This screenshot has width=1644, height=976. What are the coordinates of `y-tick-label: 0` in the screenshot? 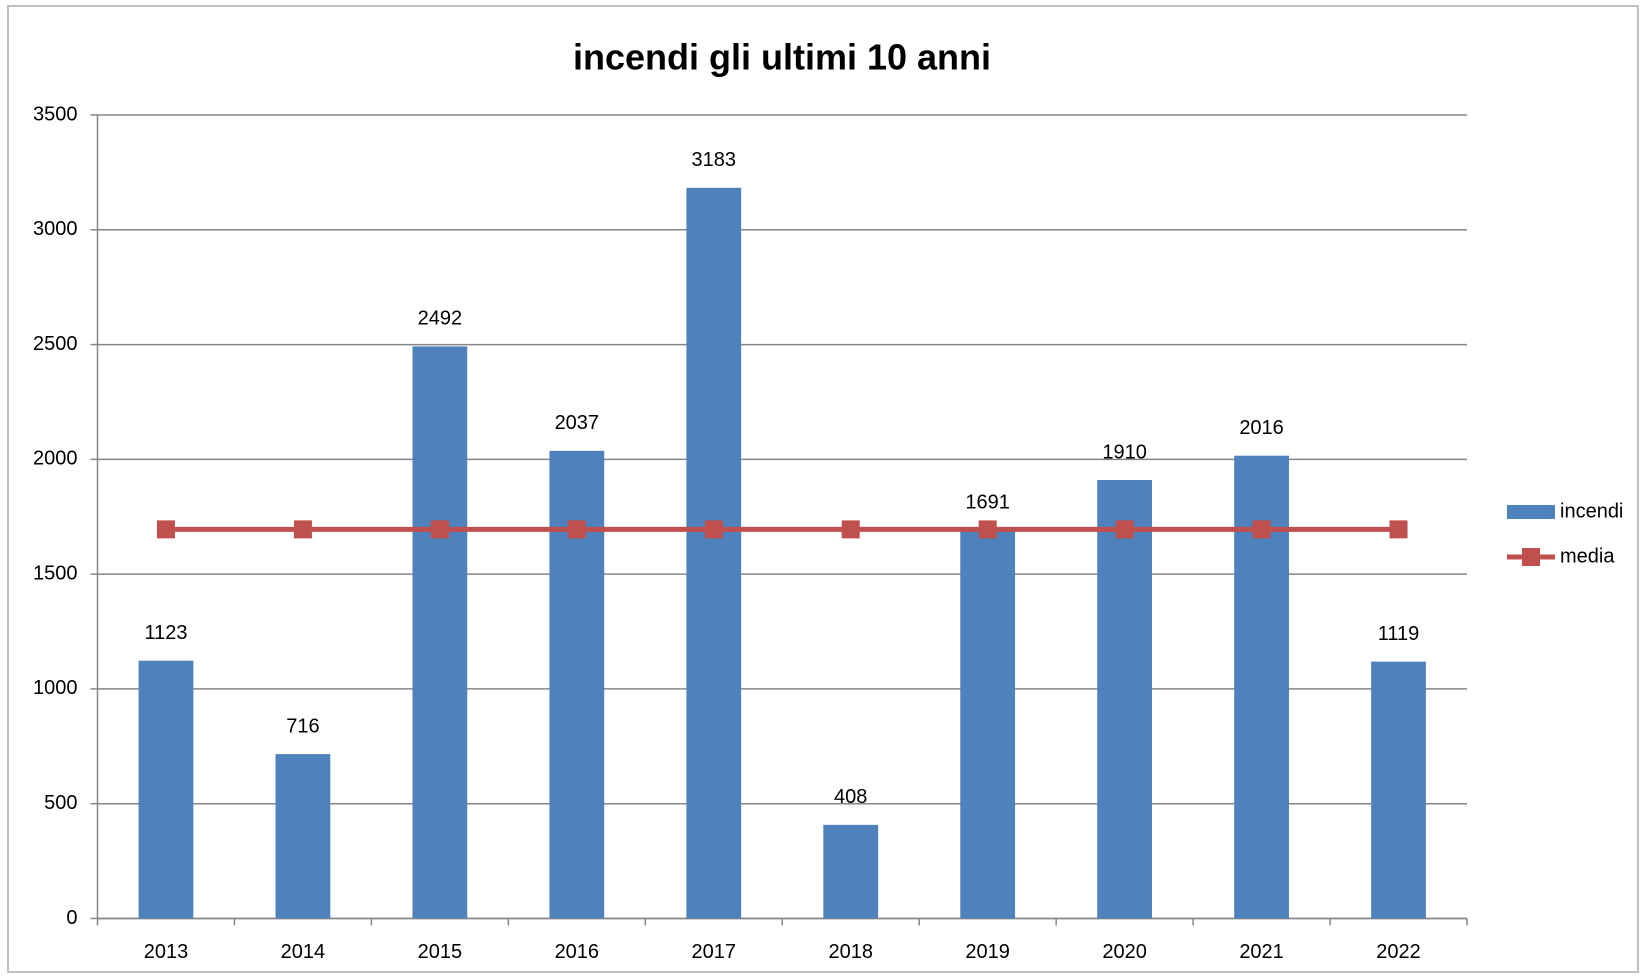 It's located at (71, 918).